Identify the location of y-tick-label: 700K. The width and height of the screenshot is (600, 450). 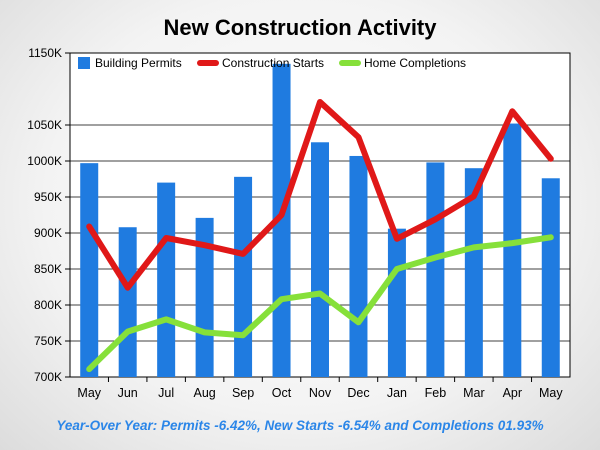
(48, 377).